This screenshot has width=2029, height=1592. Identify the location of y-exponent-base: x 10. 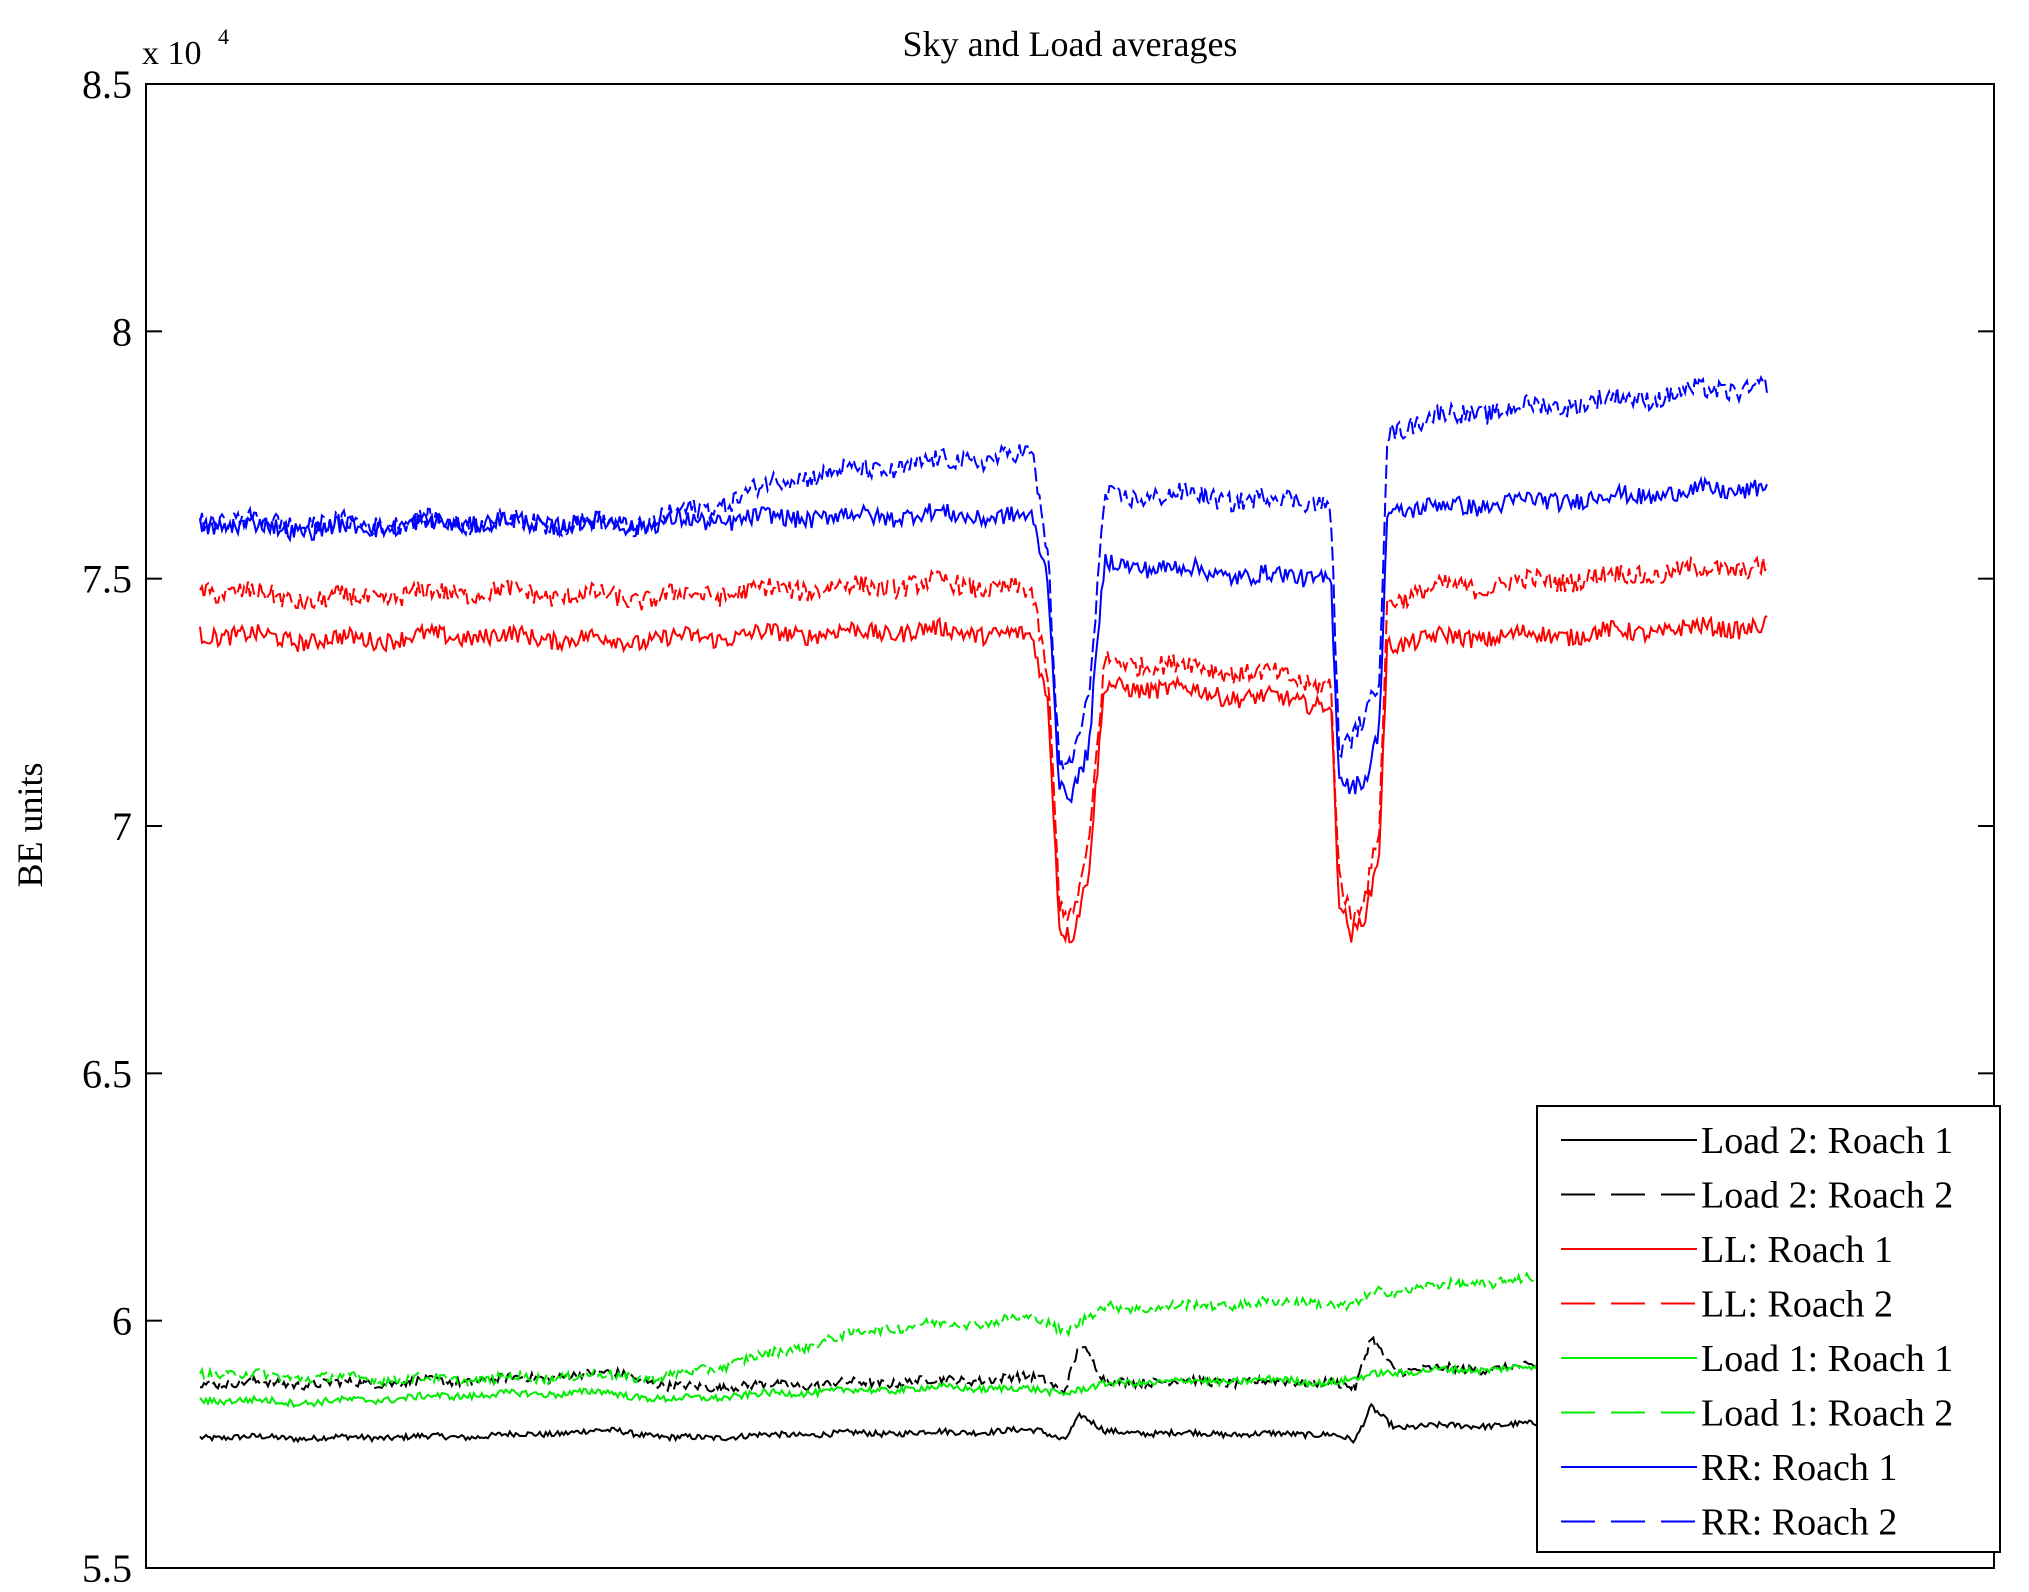
(172, 53).